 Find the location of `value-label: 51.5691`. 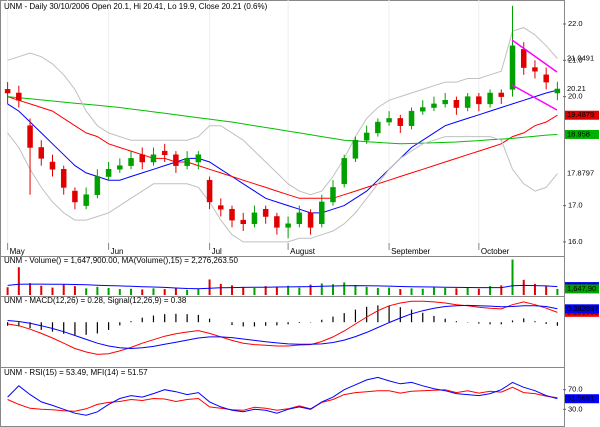

value-label: 51.5691 is located at coordinates (580, 398).